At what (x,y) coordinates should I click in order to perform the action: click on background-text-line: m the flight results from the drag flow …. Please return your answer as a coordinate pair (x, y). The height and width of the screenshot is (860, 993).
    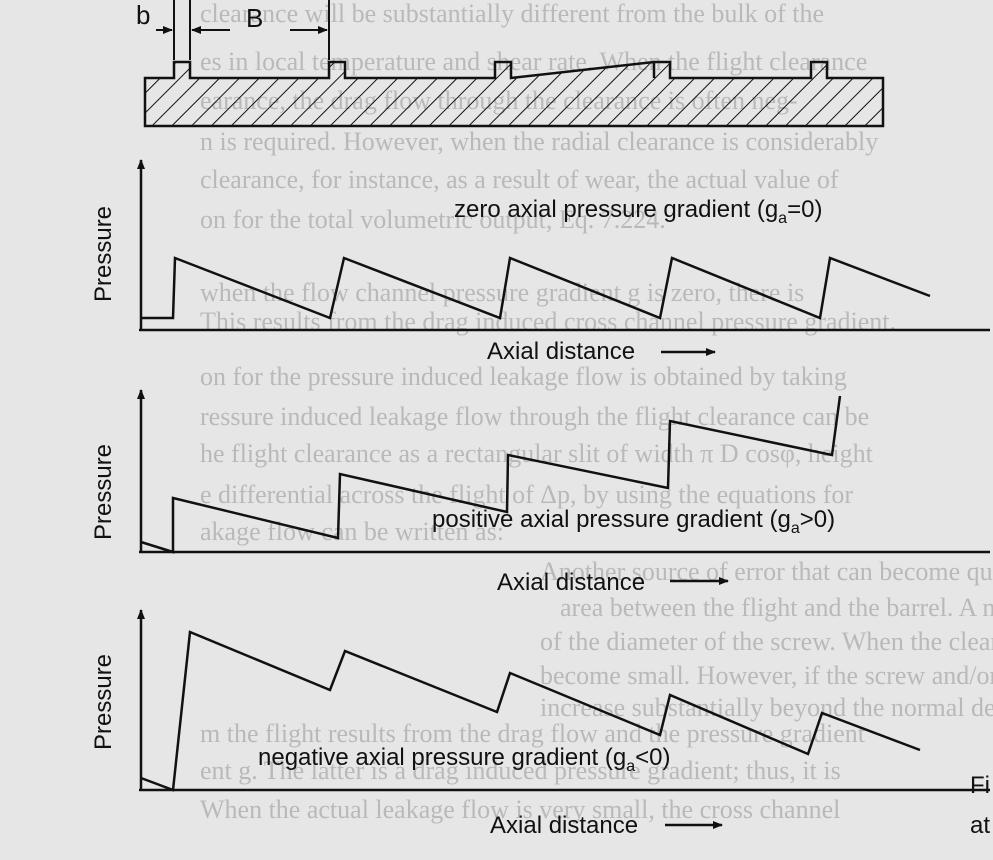
    Looking at the image, I should click on (533, 733).